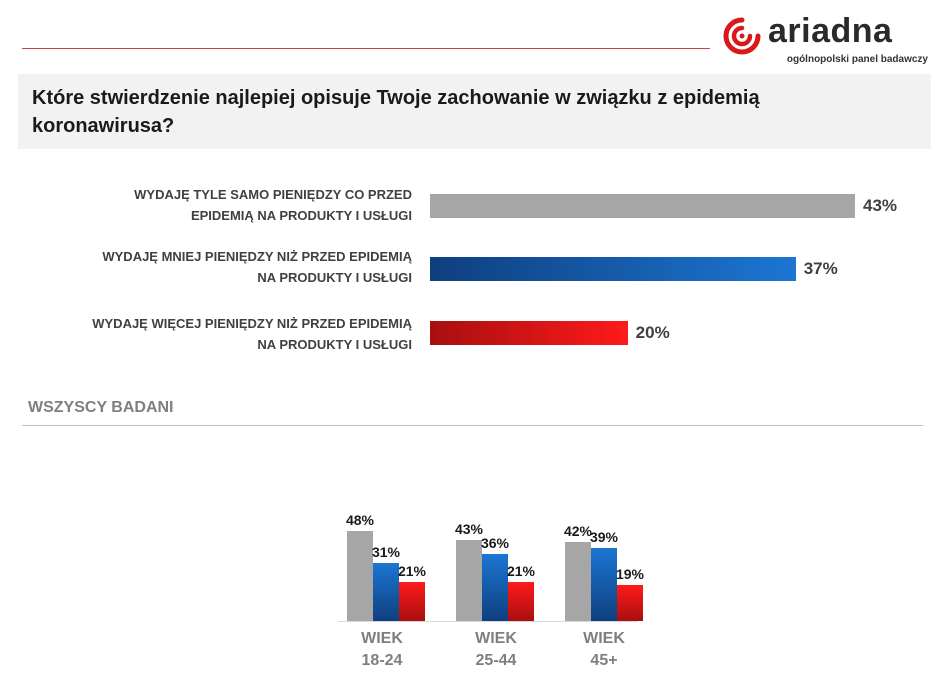  I want to click on spiral-logo-icon, so click(742, 36).